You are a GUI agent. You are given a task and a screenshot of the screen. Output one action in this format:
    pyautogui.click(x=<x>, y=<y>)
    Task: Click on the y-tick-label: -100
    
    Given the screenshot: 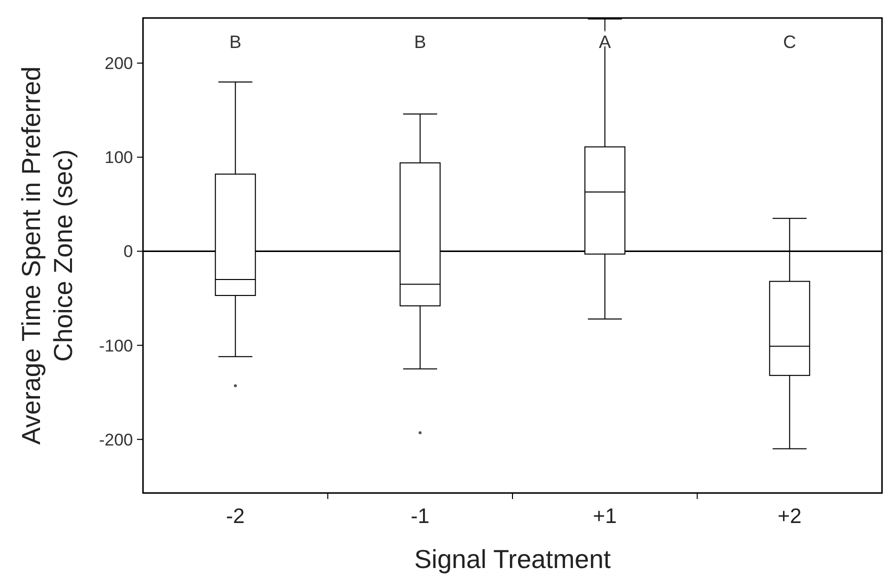 What is the action you would take?
    pyautogui.click(x=115, y=346)
    